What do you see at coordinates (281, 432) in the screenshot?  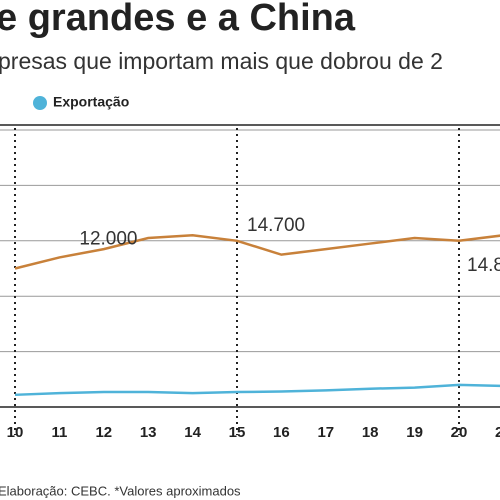 I see `x-tick-label: 16` at bounding box center [281, 432].